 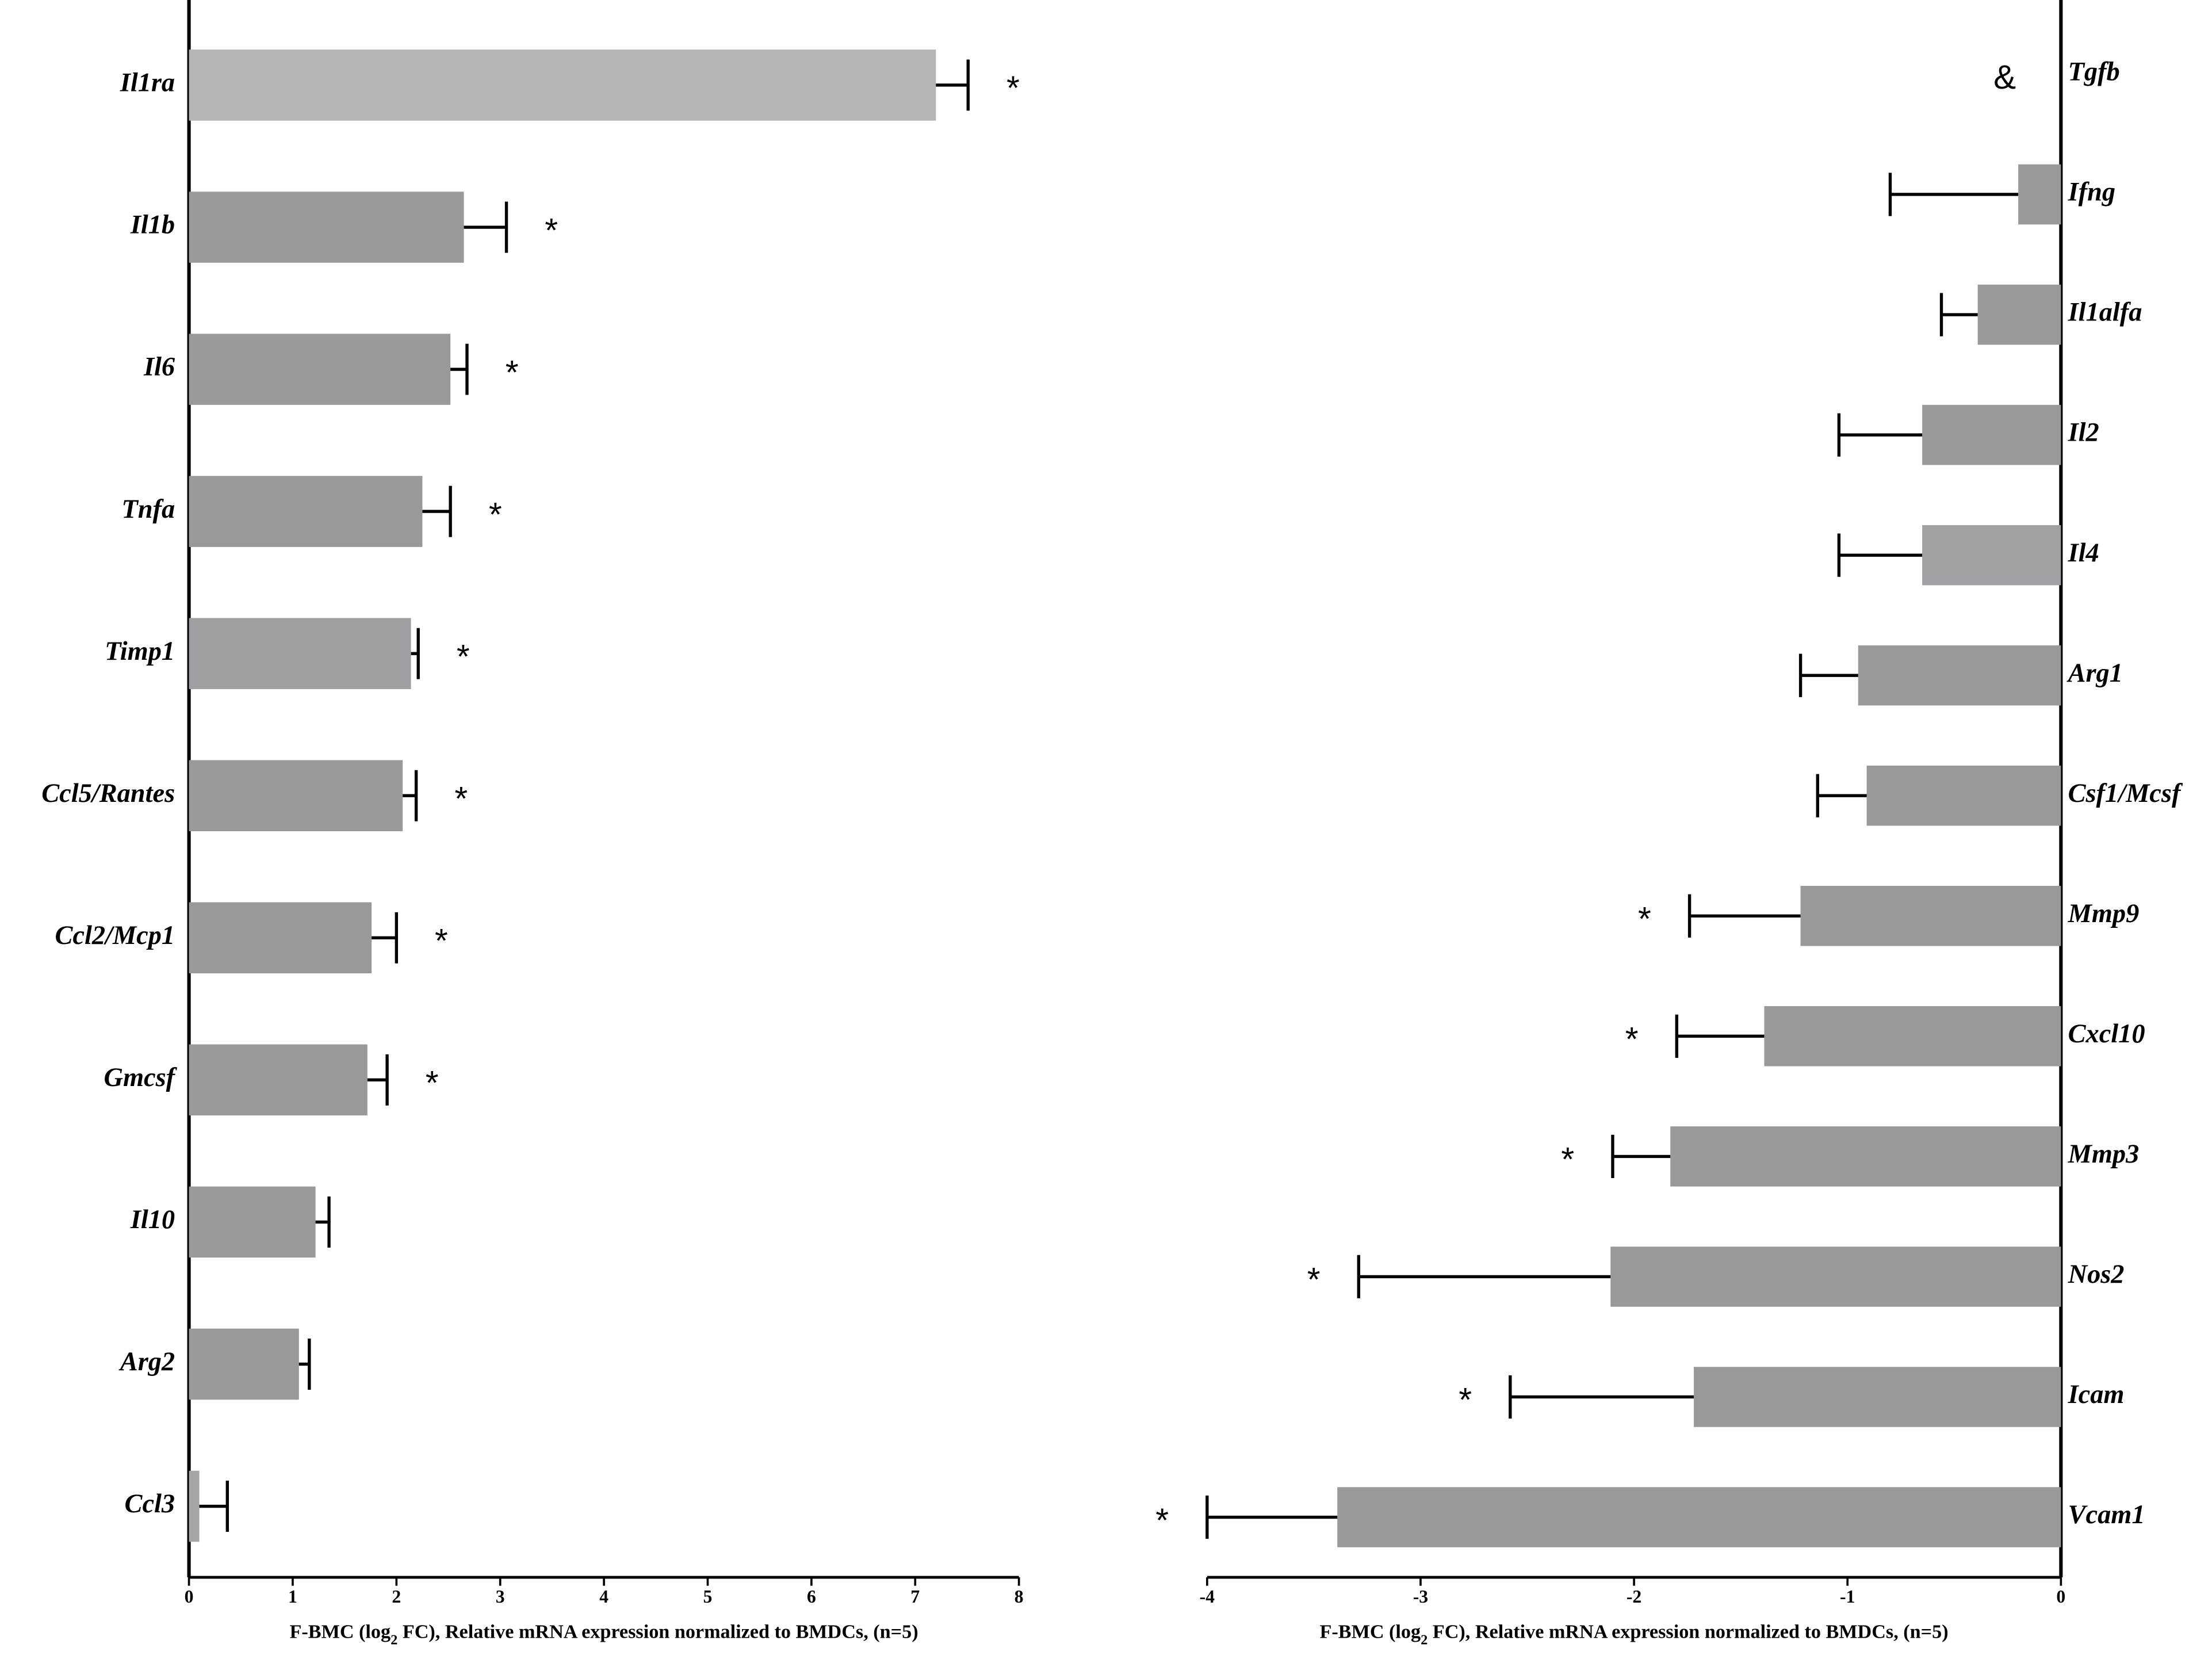 I want to click on category-label: Nos2, so click(x=2096, y=1274).